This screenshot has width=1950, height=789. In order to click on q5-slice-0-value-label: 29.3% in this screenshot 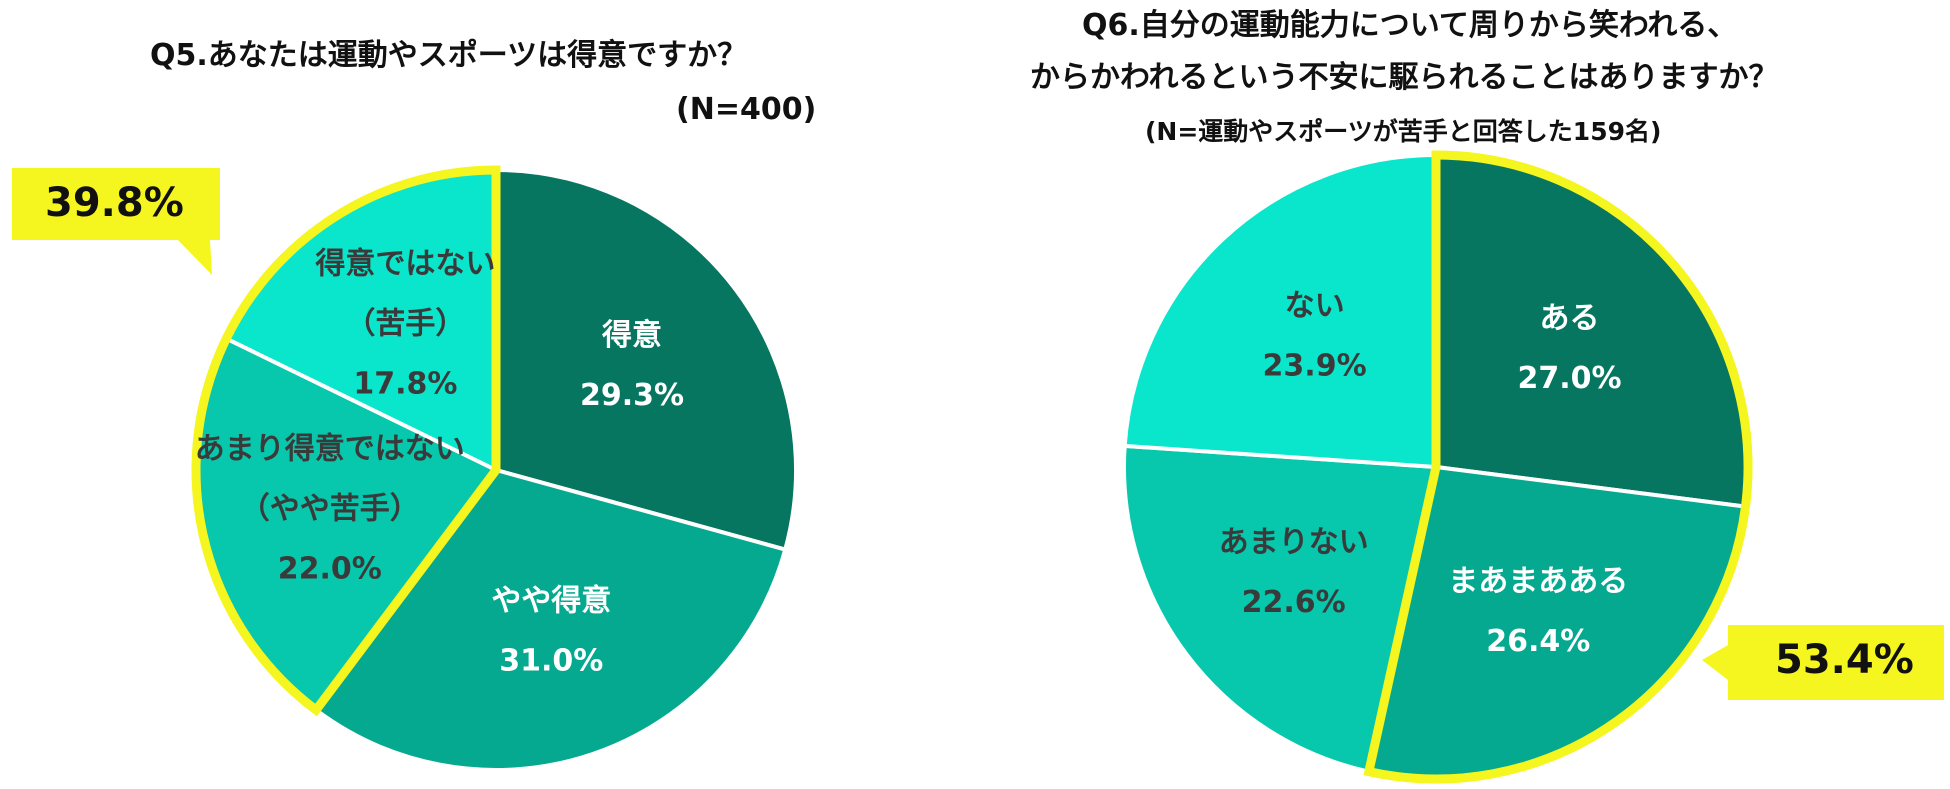, I will do `click(632, 395)`.